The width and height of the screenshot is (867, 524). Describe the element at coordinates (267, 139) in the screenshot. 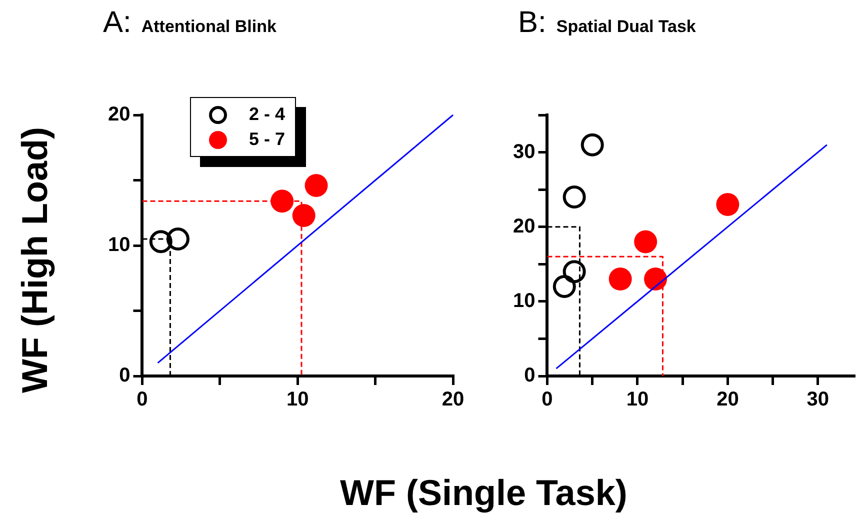

I see `legend-label: 5 - 7` at that location.